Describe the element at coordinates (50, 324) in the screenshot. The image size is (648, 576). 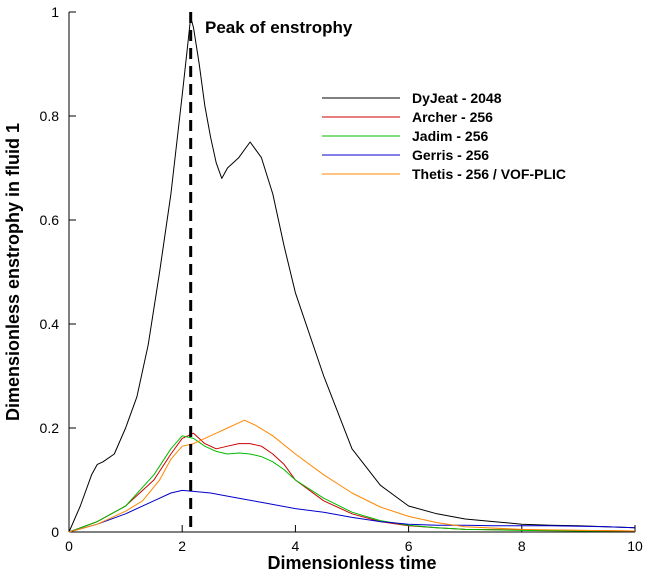
I see `y-tick-label: 0.4` at that location.